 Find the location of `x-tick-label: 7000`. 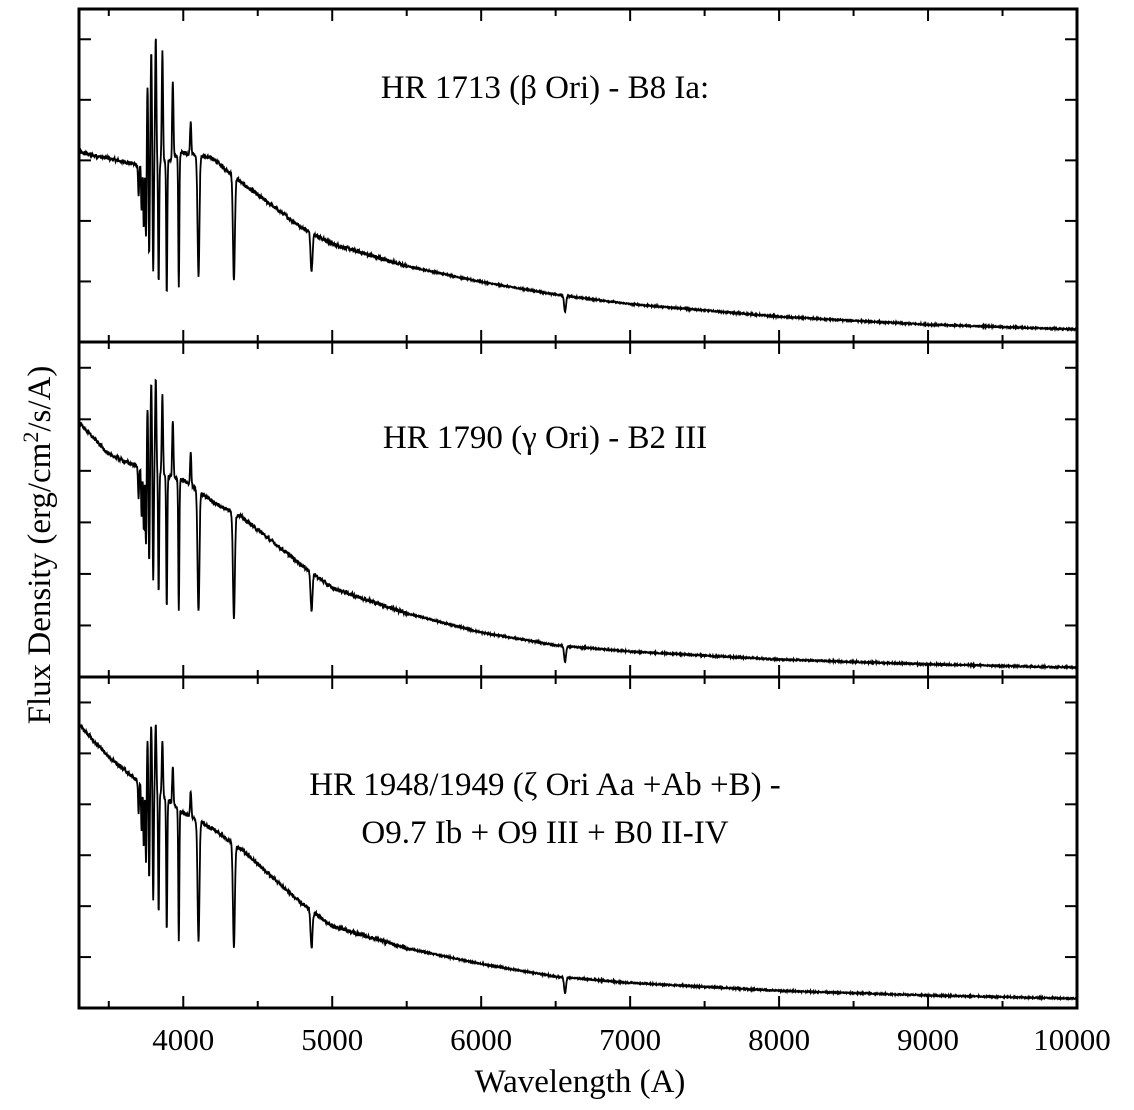

x-tick-label: 7000 is located at coordinates (630, 1039).